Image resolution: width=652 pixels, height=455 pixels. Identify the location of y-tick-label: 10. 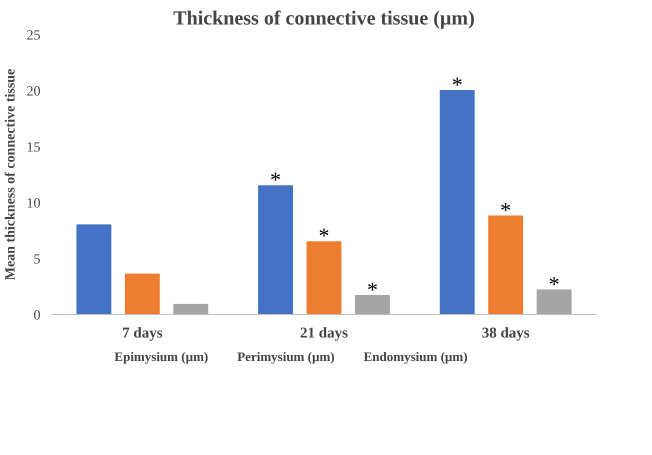
(33, 204).